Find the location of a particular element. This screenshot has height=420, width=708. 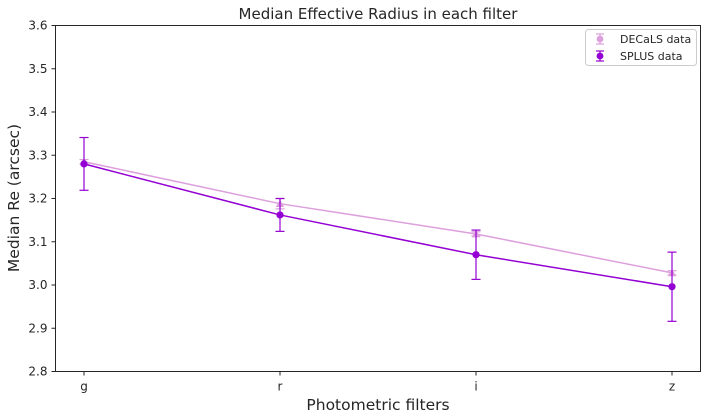

legend-box is located at coordinates (641, 47).